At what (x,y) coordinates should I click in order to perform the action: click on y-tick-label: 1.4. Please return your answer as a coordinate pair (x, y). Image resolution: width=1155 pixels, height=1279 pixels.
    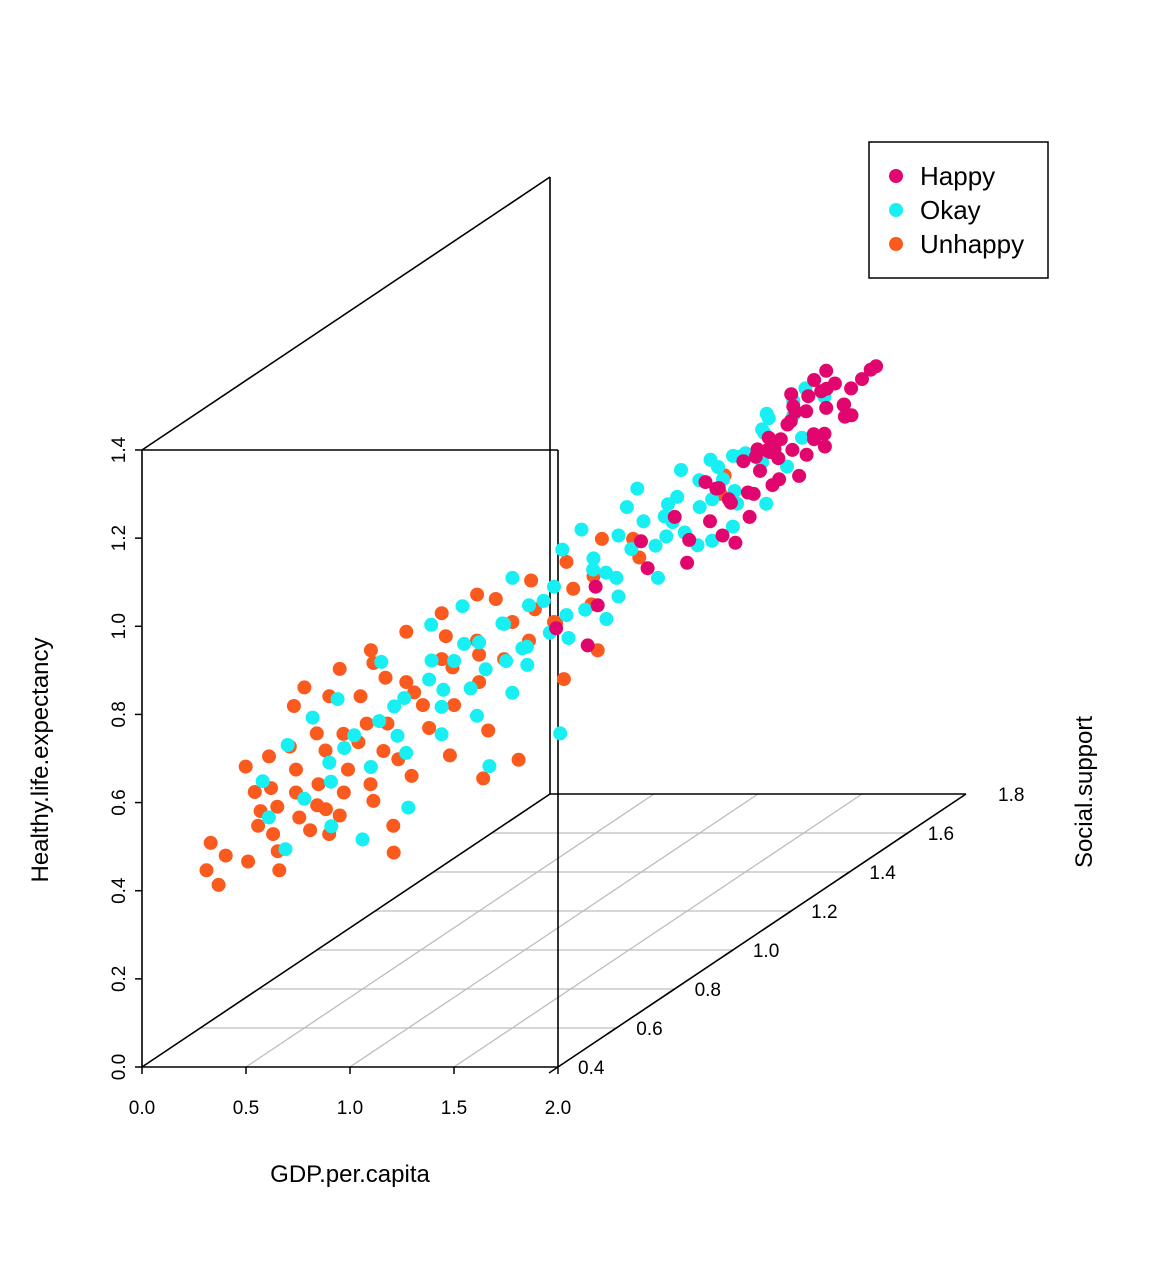
    Looking at the image, I should click on (882, 873).